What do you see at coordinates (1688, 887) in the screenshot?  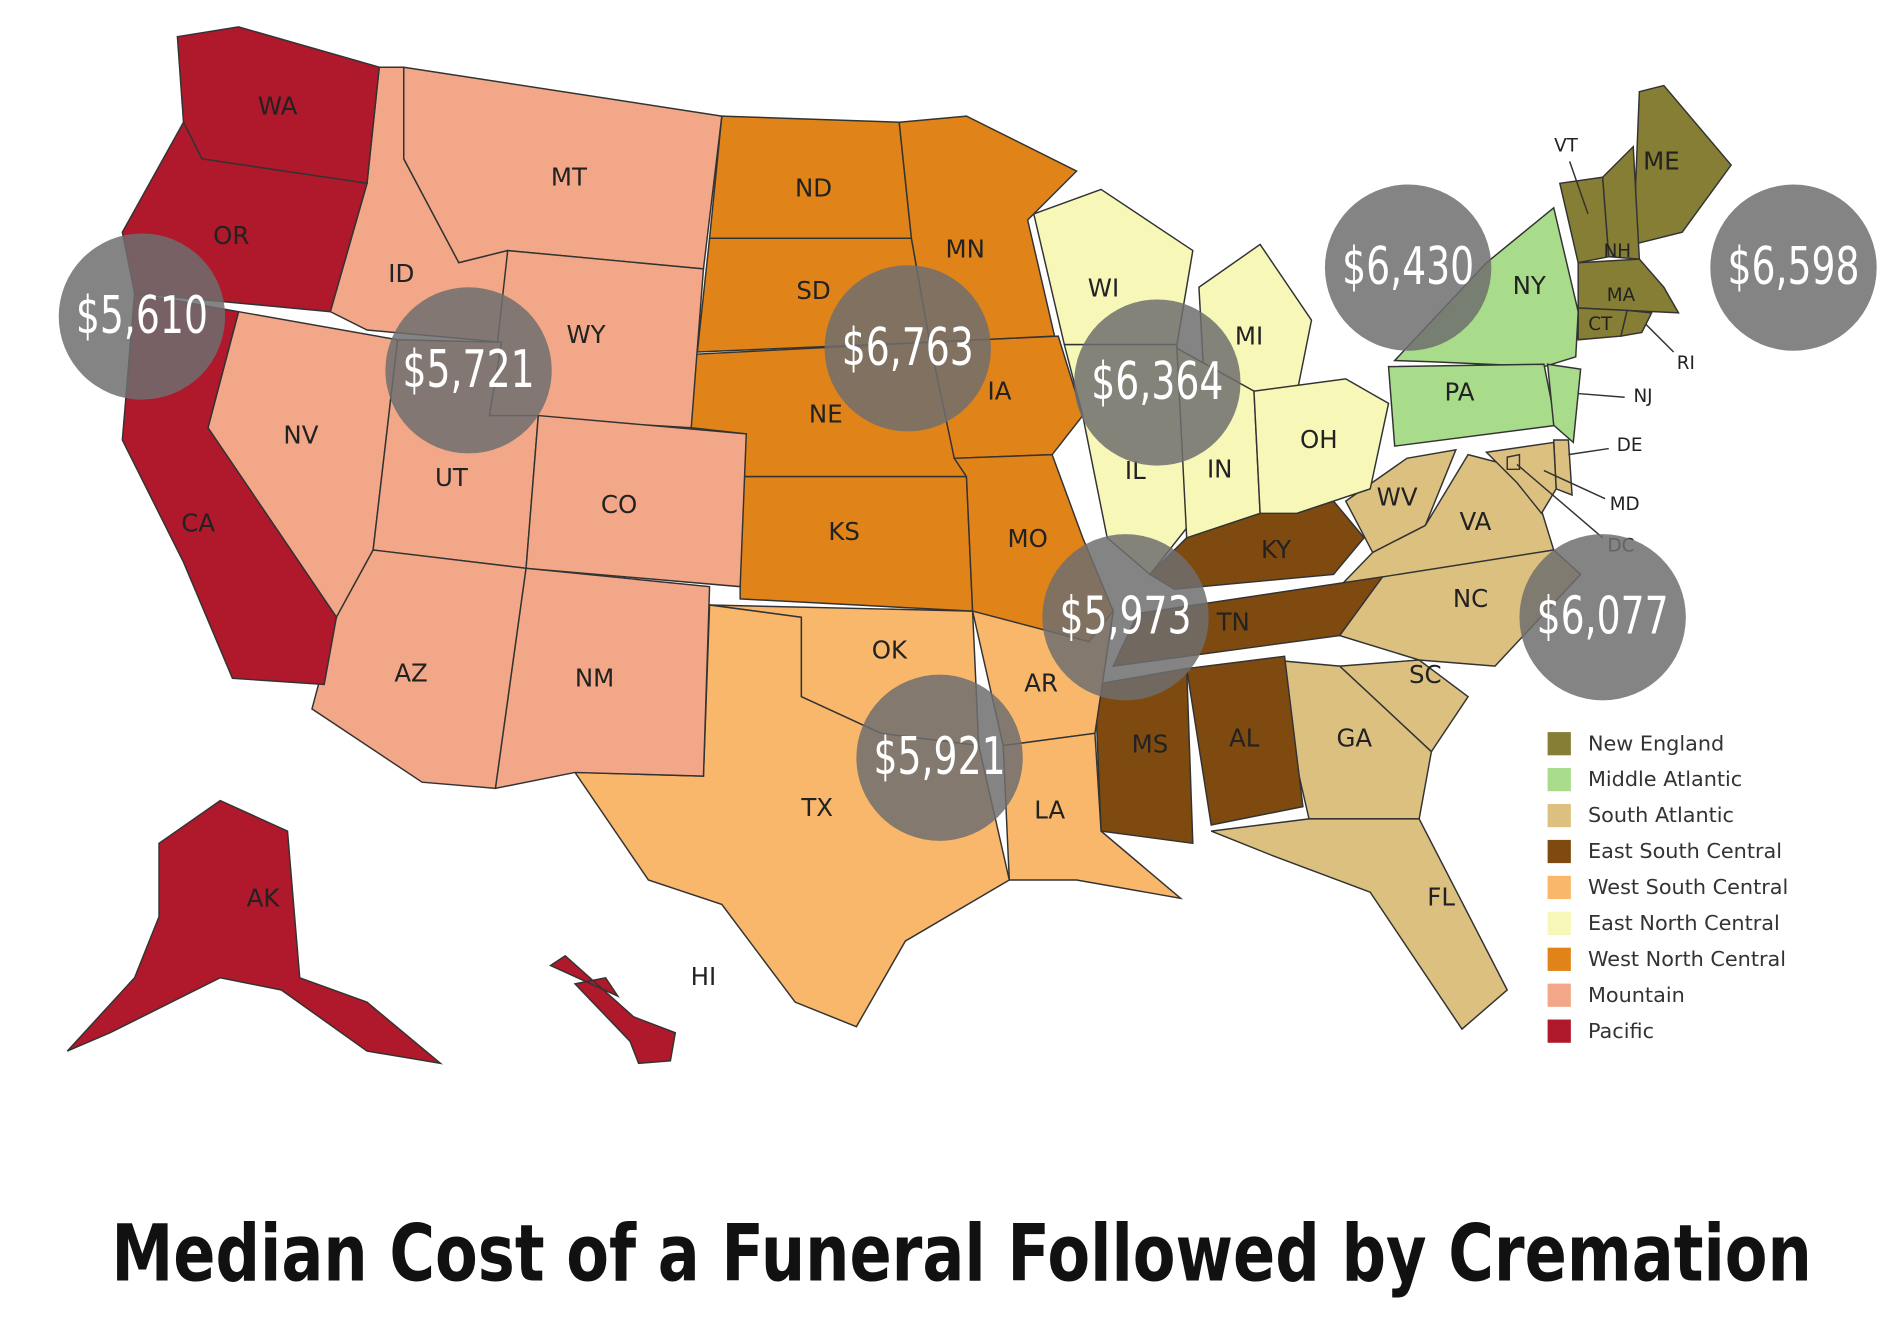 I see `legend-label: West South Central` at bounding box center [1688, 887].